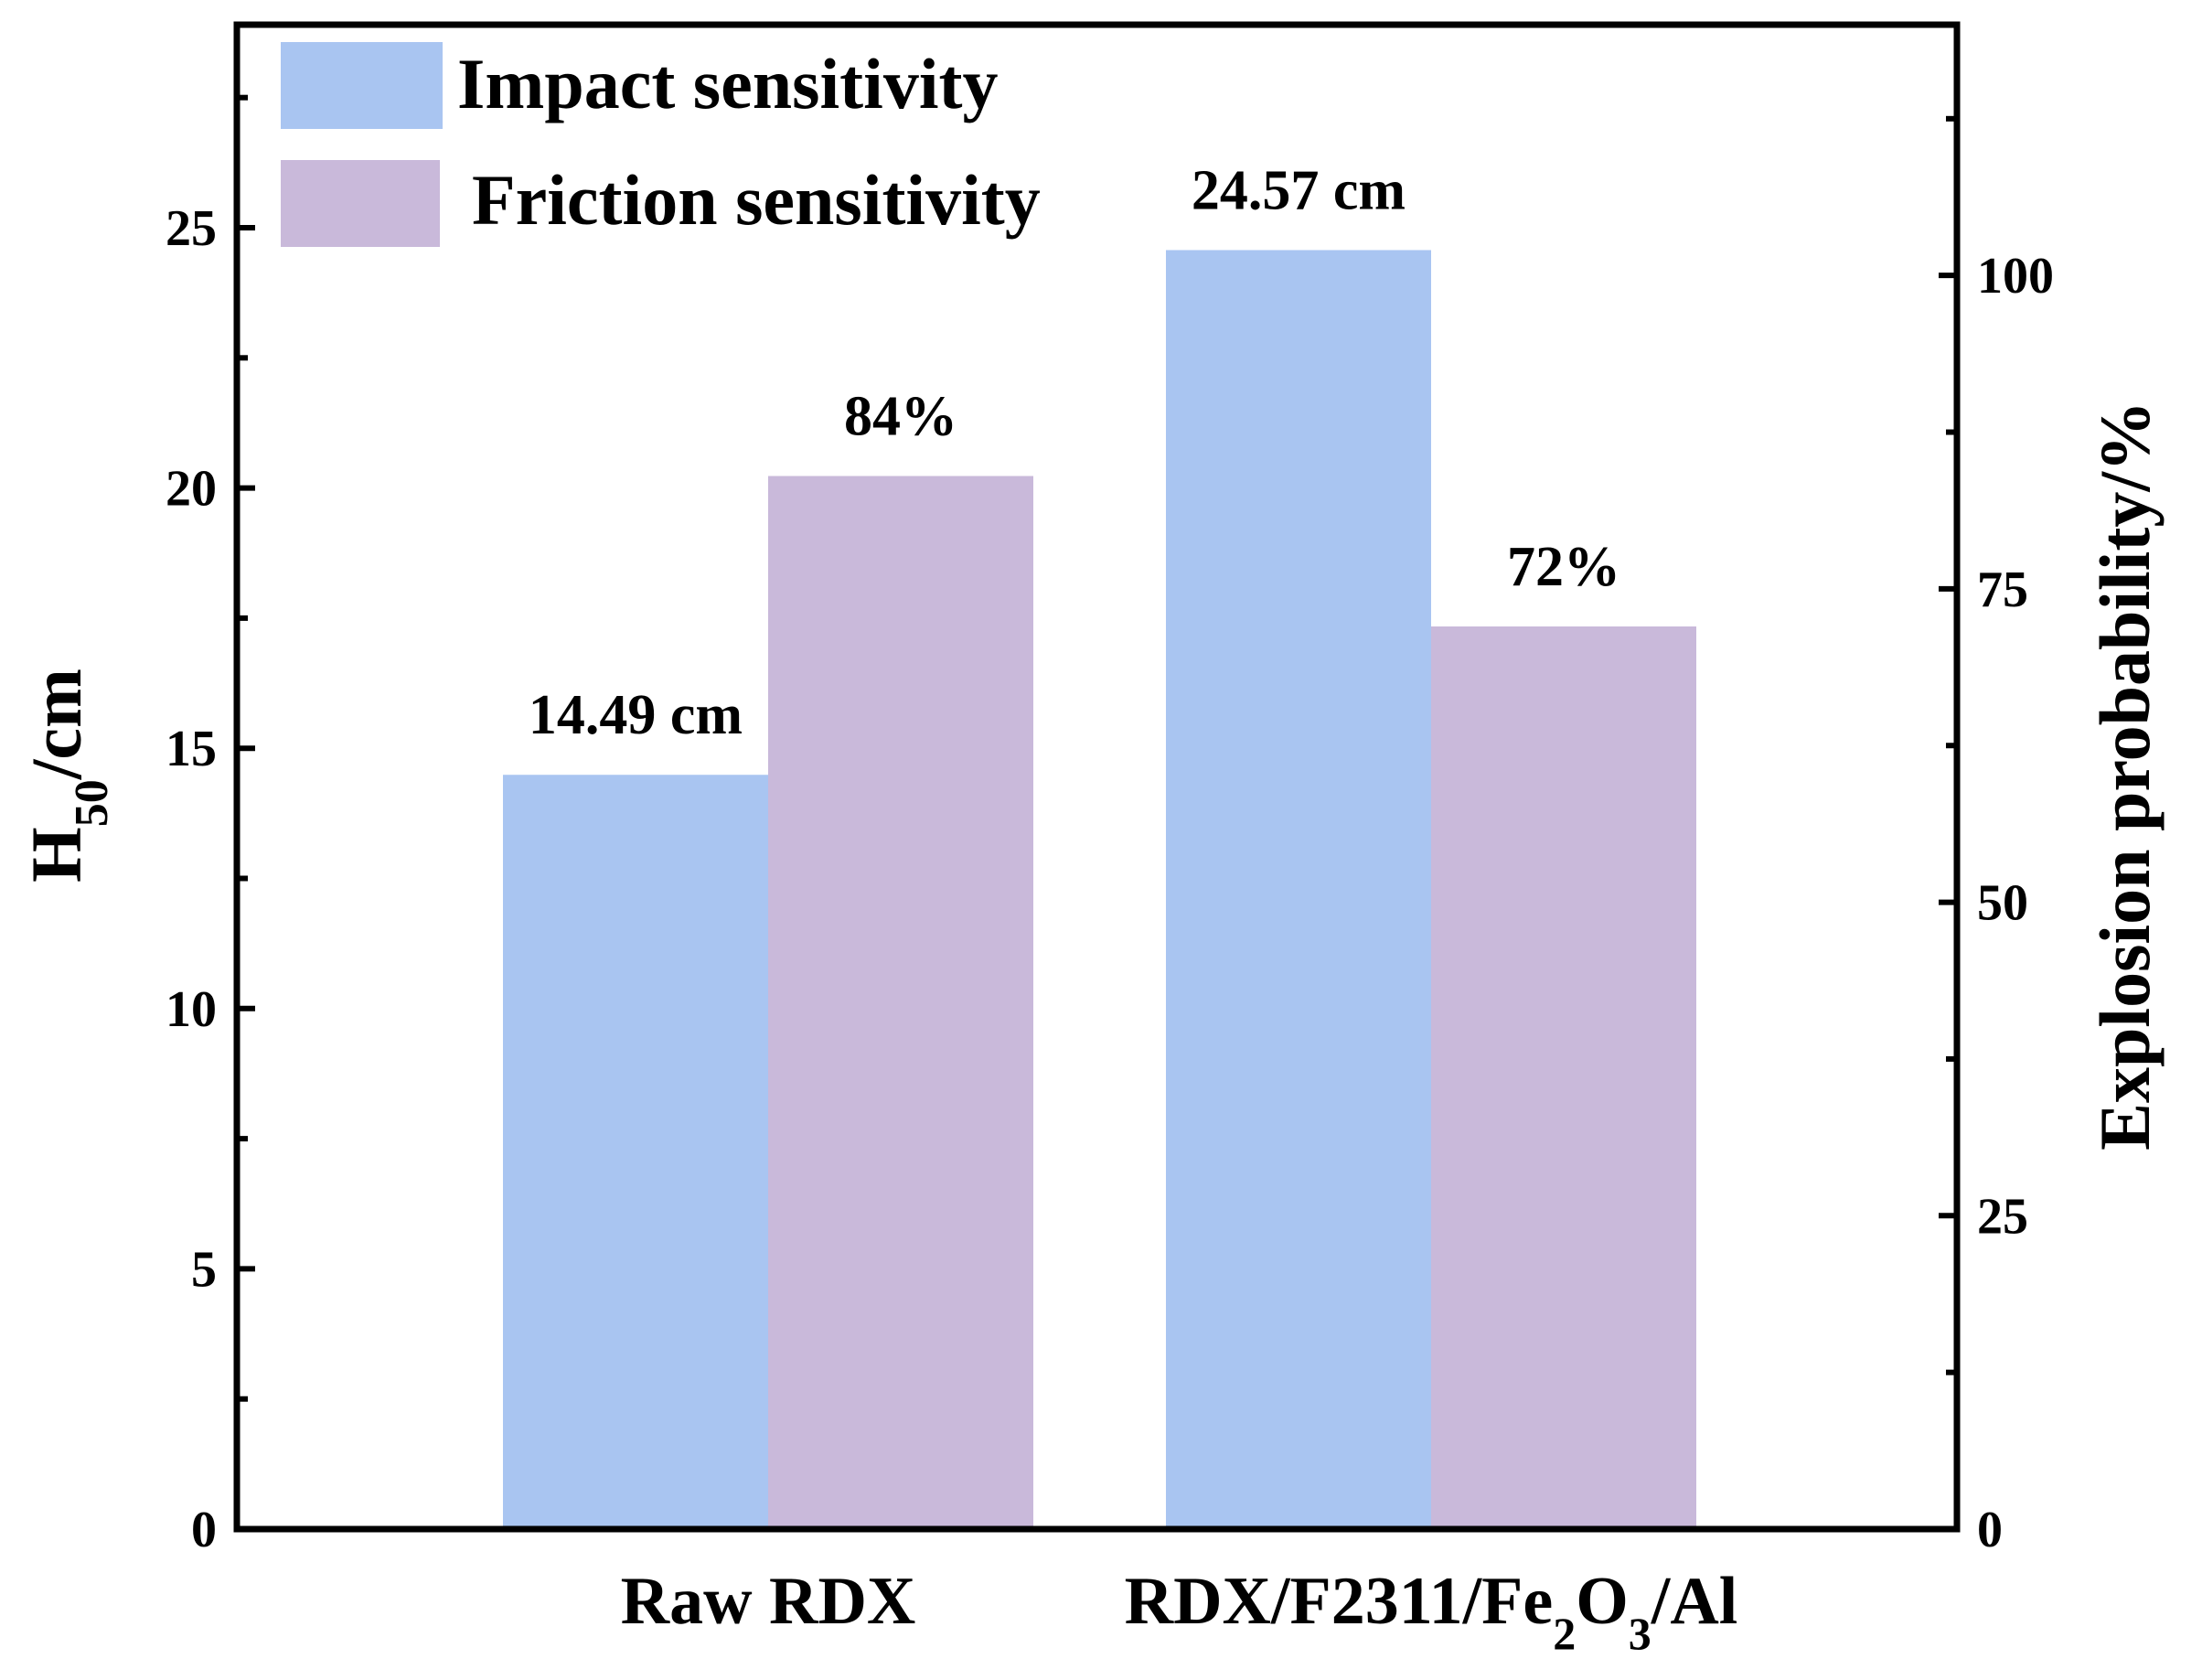 This screenshot has width=2202, height=1680. What do you see at coordinates (1563, 567) in the screenshot?
I see `data-label-friction-sensitivity-1: 72%` at bounding box center [1563, 567].